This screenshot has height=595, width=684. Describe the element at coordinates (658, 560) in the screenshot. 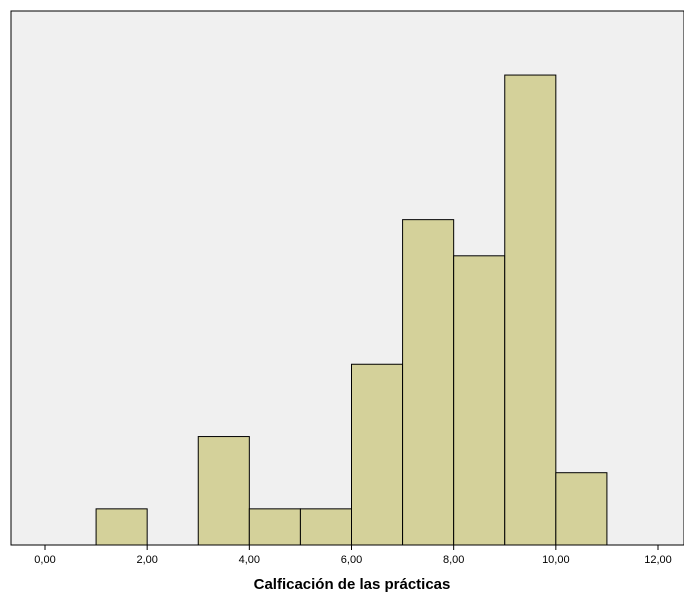

I see `x-tick-label: 12,00` at that location.